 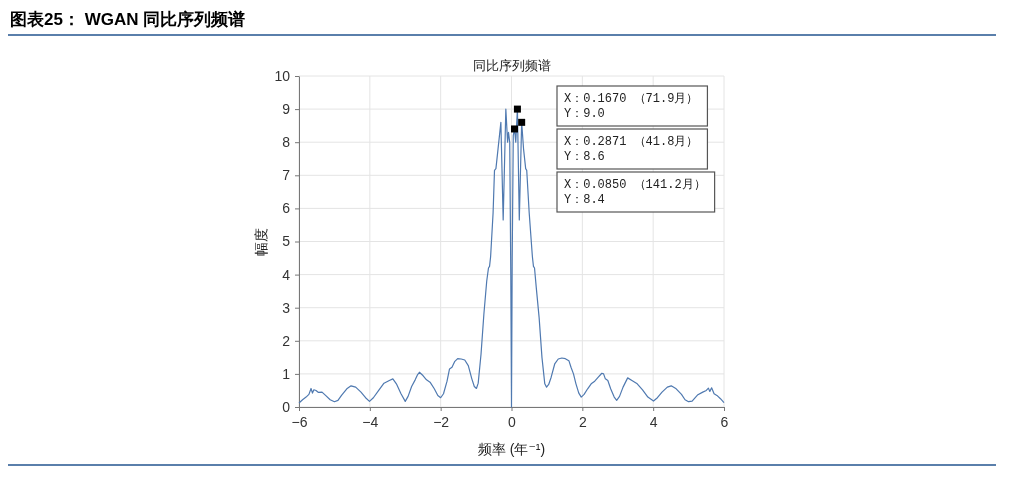 What do you see at coordinates (631, 106) in the screenshot?
I see `annotation: X：0.1670 （71.9月） Y：9.0` at bounding box center [631, 106].